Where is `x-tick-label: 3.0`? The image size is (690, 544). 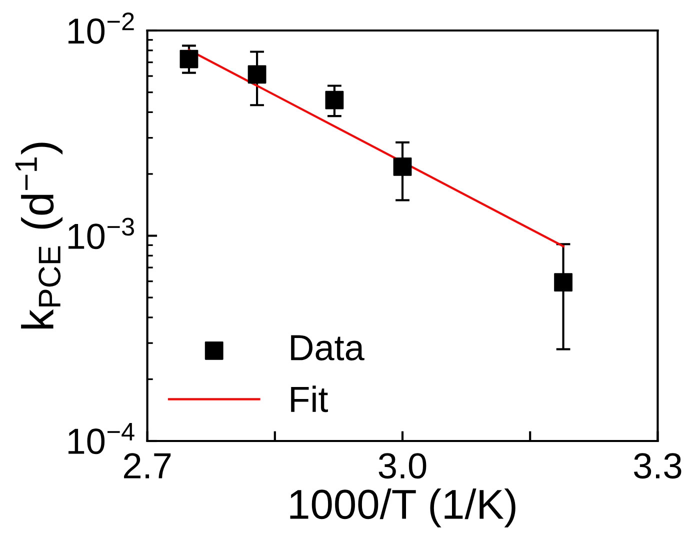 x-tick-label: 3.0 is located at coordinates (402, 466).